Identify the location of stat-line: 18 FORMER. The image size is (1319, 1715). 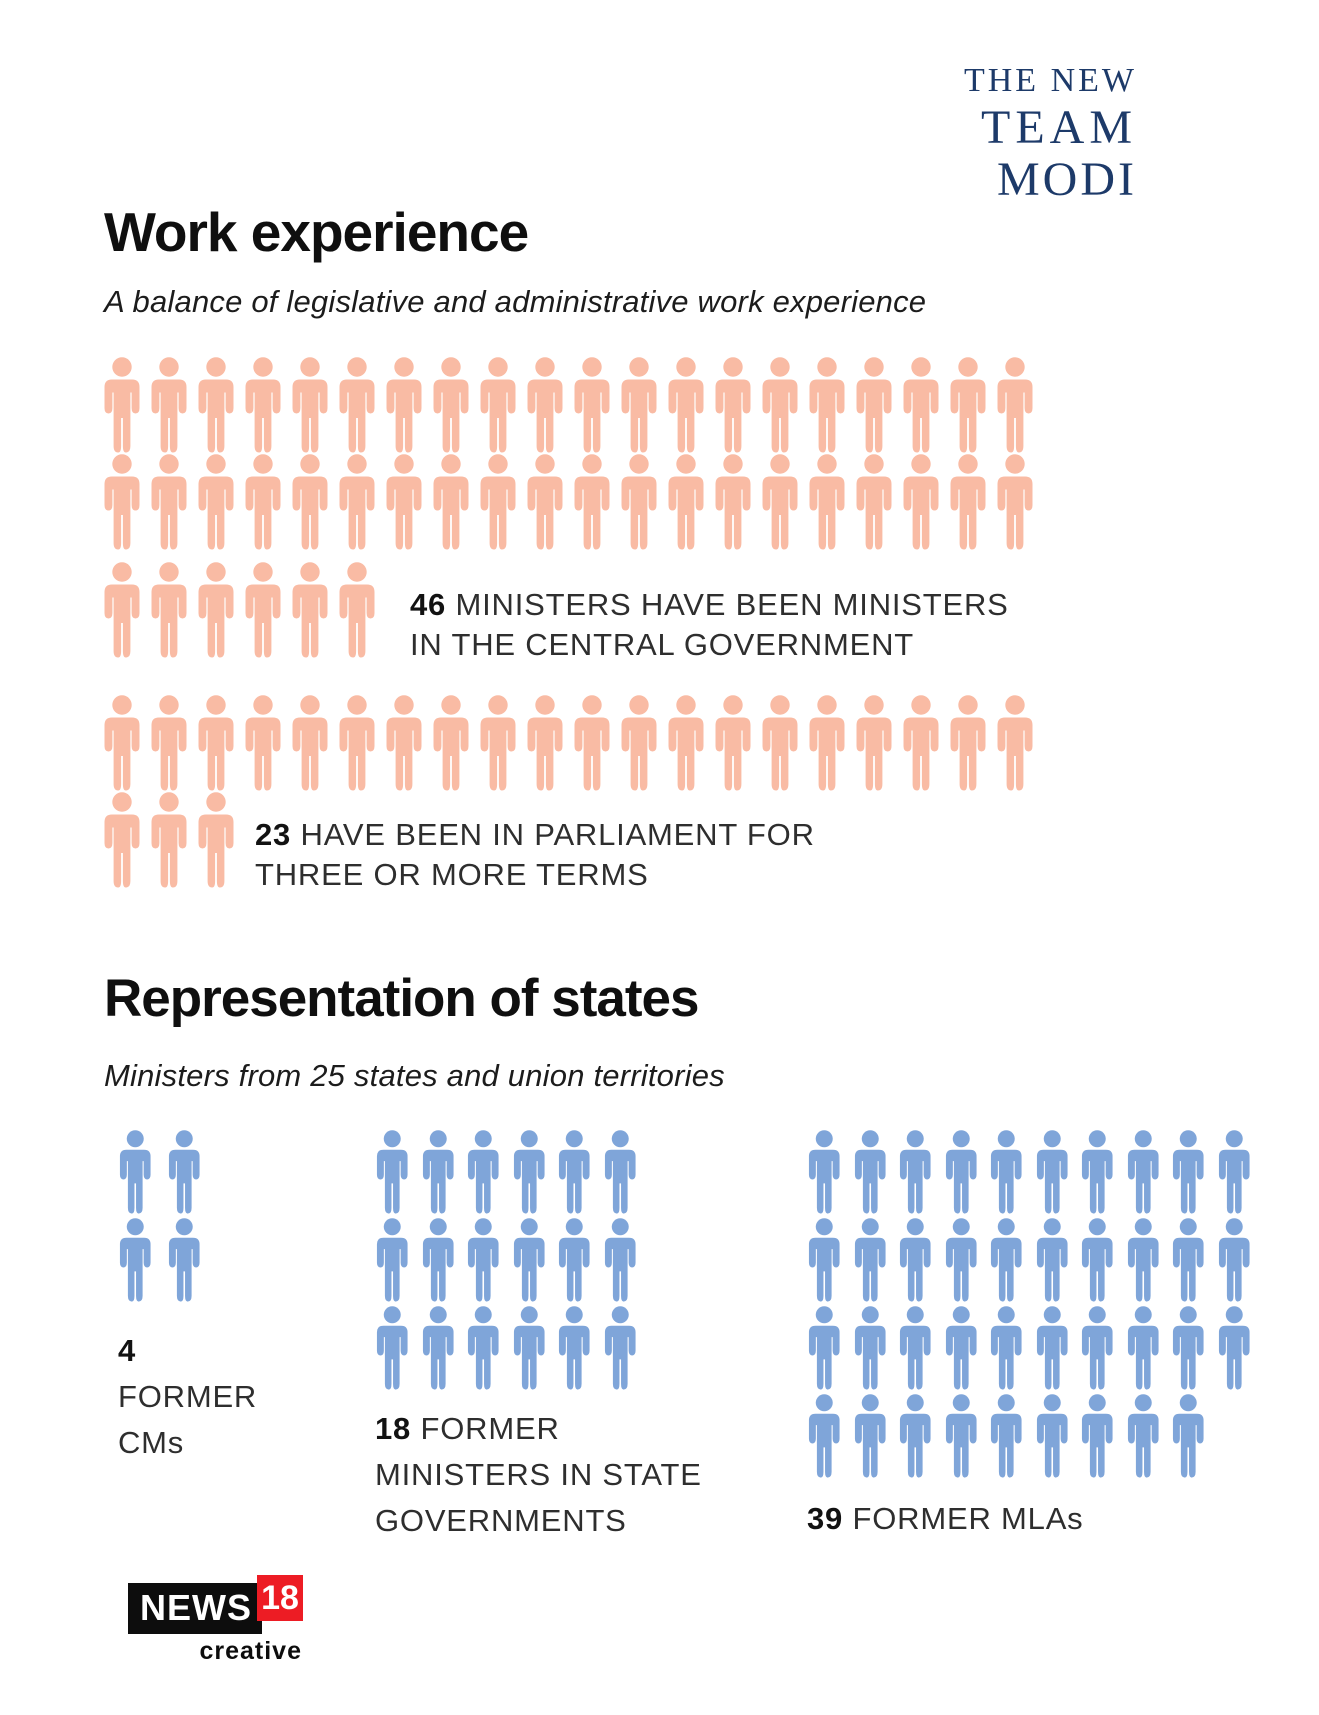
(467, 1428).